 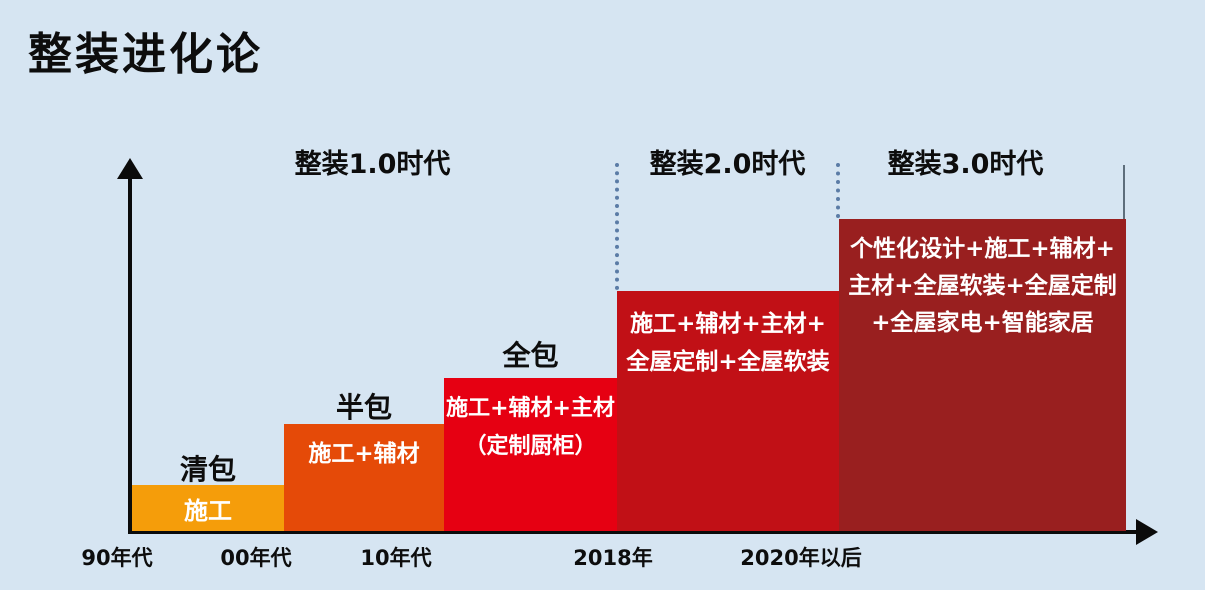 What do you see at coordinates (256, 558) in the screenshot?
I see `x-axis-label-00s: 00年代` at bounding box center [256, 558].